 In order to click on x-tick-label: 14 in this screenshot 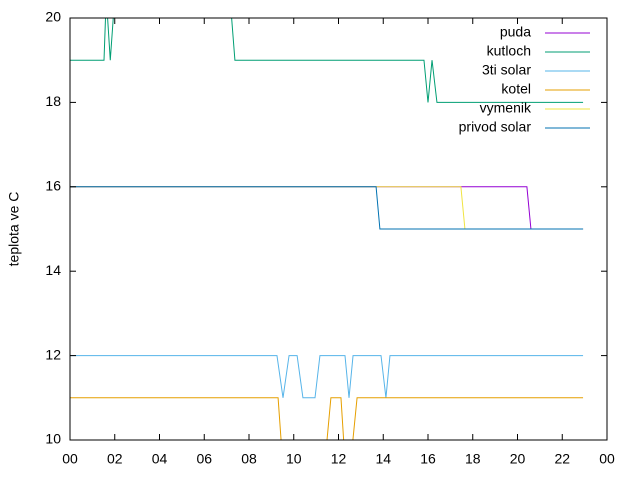, I will do `click(383, 459)`.